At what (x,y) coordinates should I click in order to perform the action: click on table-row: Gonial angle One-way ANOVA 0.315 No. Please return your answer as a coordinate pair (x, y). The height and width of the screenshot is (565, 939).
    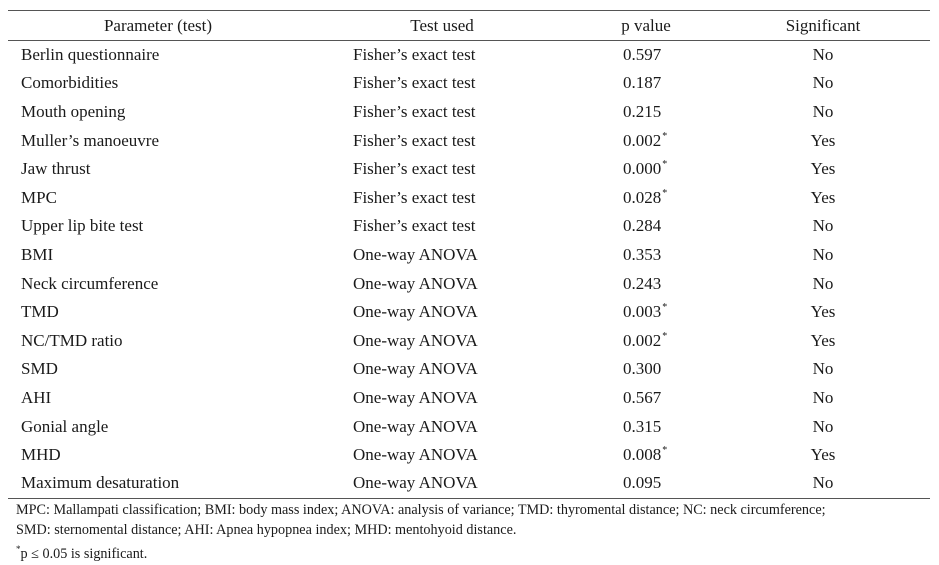
    Looking at the image, I should click on (469, 426).